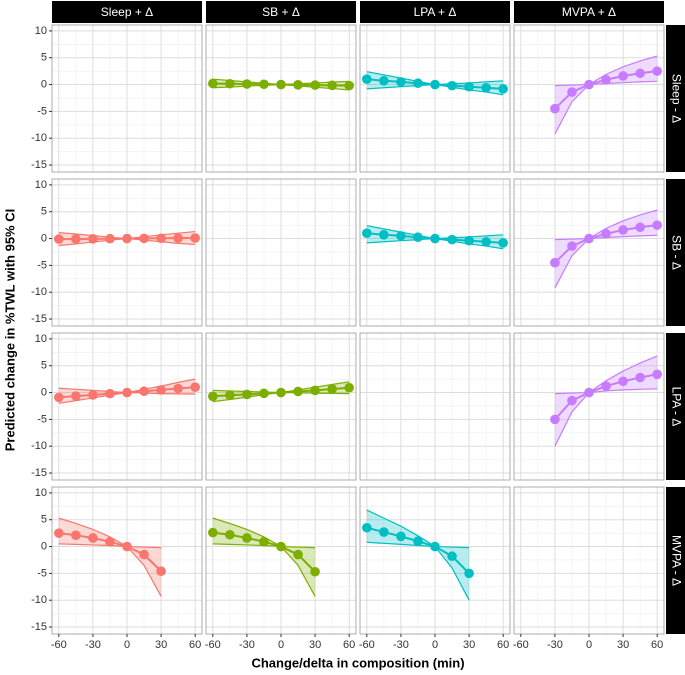 The image size is (685, 675). What do you see at coordinates (435, 12) in the screenshot?
I see `column-strip-label: LPA + Δ` at bounding box center [435, 12].